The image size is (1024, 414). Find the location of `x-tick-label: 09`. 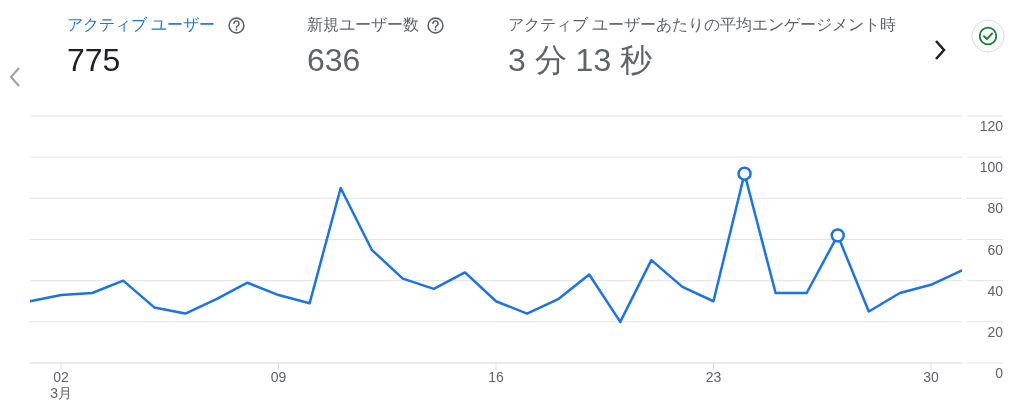

x-tick-label: 09 is located at coordinates (278, 377).